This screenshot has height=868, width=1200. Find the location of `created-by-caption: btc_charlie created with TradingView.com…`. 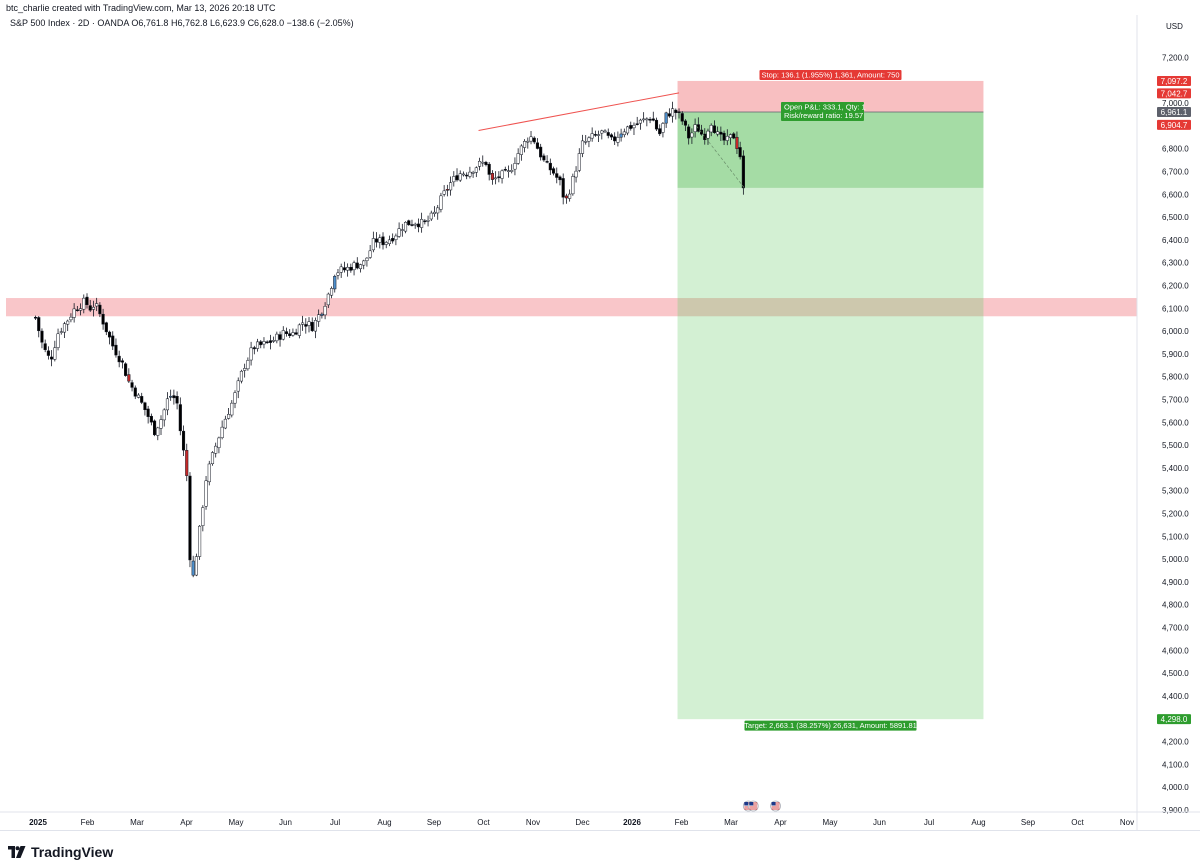

created-by-caption: btc_charlie created with TradingView.com… is located at coordinates (141, 8).